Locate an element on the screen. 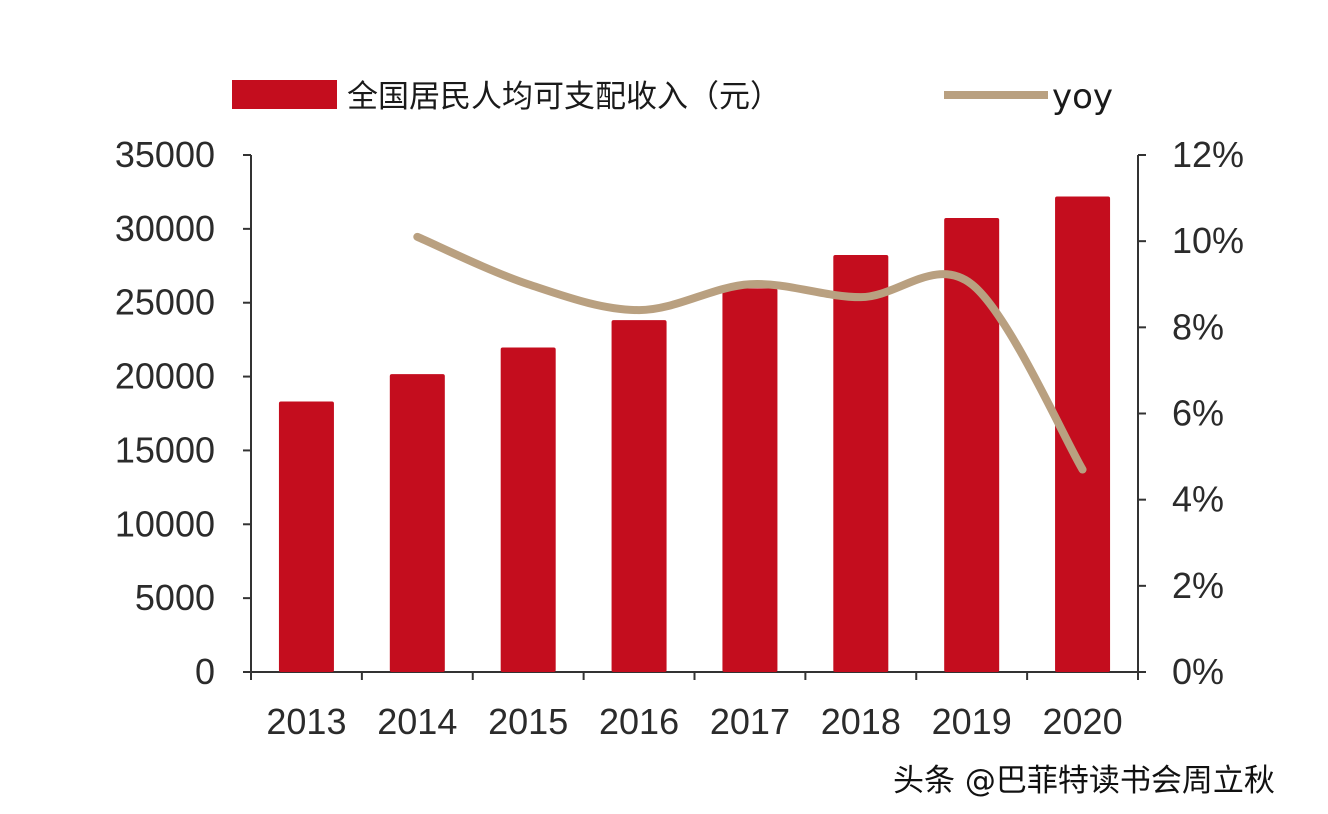 This screenshot has height=814, width=1328. bar-2016 is located at coordinates (639, 496).